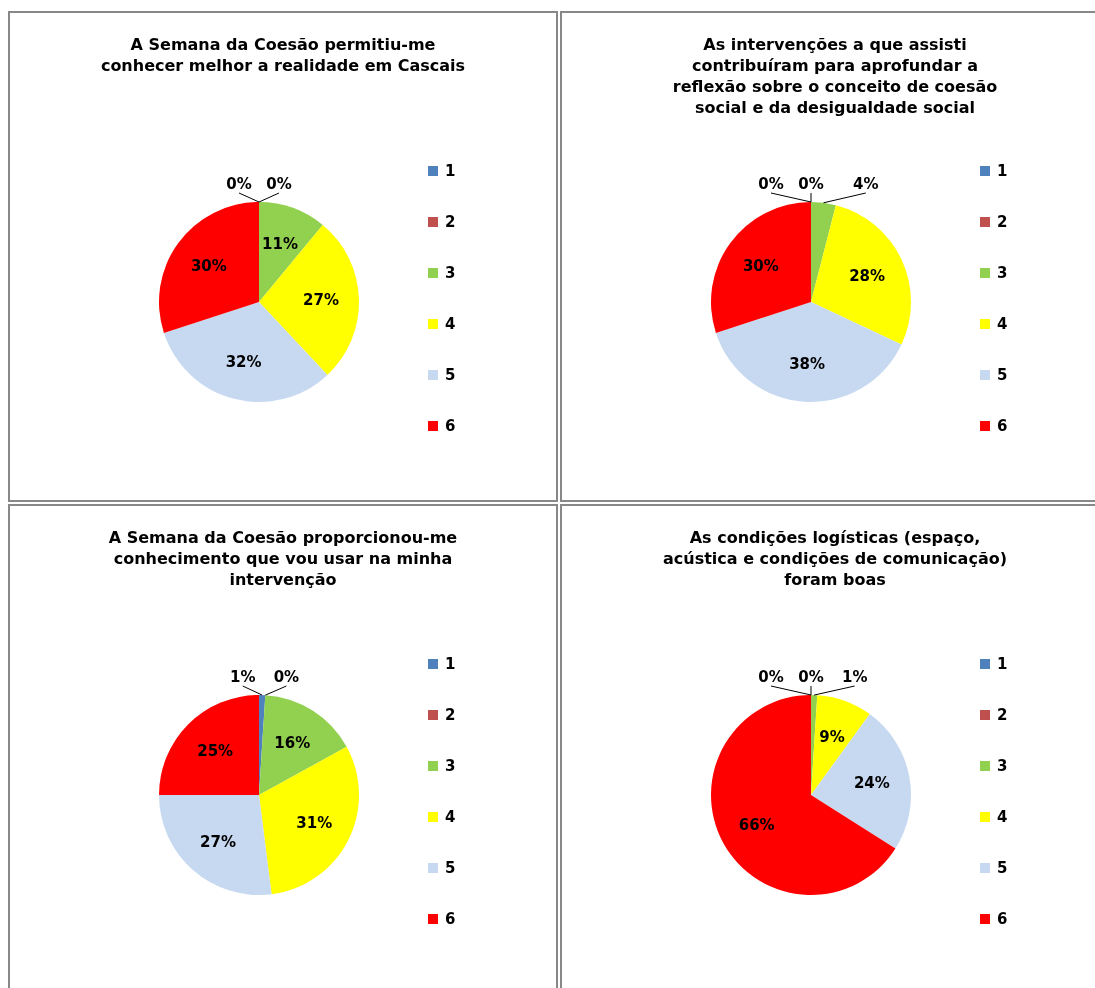 The width and height of the screenshot is (1095, 988). Describe the element at coordinates (280, 243) in the screenshot. I see `data-label: 11%` at that location.